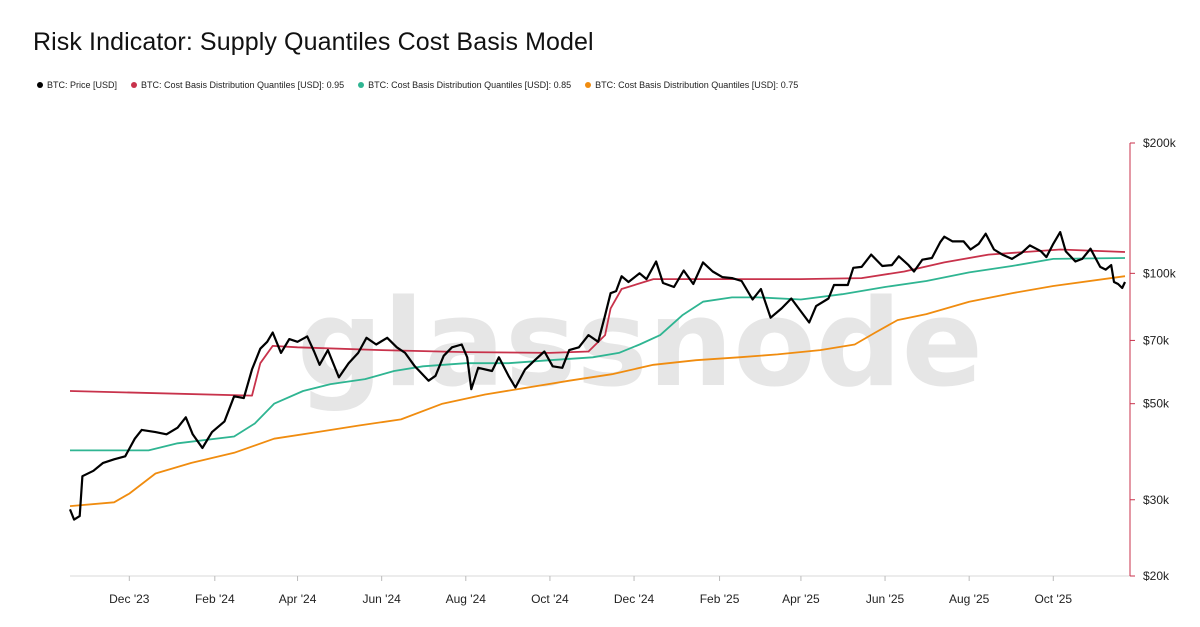 The height and width of the screenshot is (627, 1200). What do you see at coordinates (215, 599) in the screenshot?
I see `x-tick-label: Feb '24` at bounding box center [215, 599].